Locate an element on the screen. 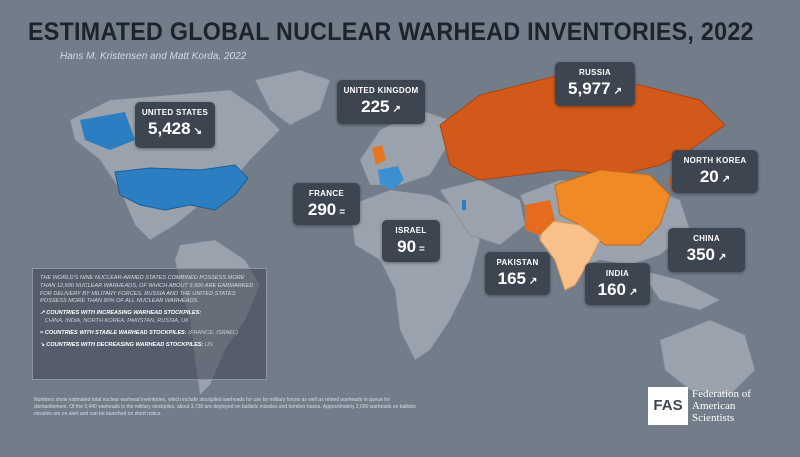 This screenshot has height=457, width=800. callout: INDIA 160 ↗ is located at coordinates (617, 284).